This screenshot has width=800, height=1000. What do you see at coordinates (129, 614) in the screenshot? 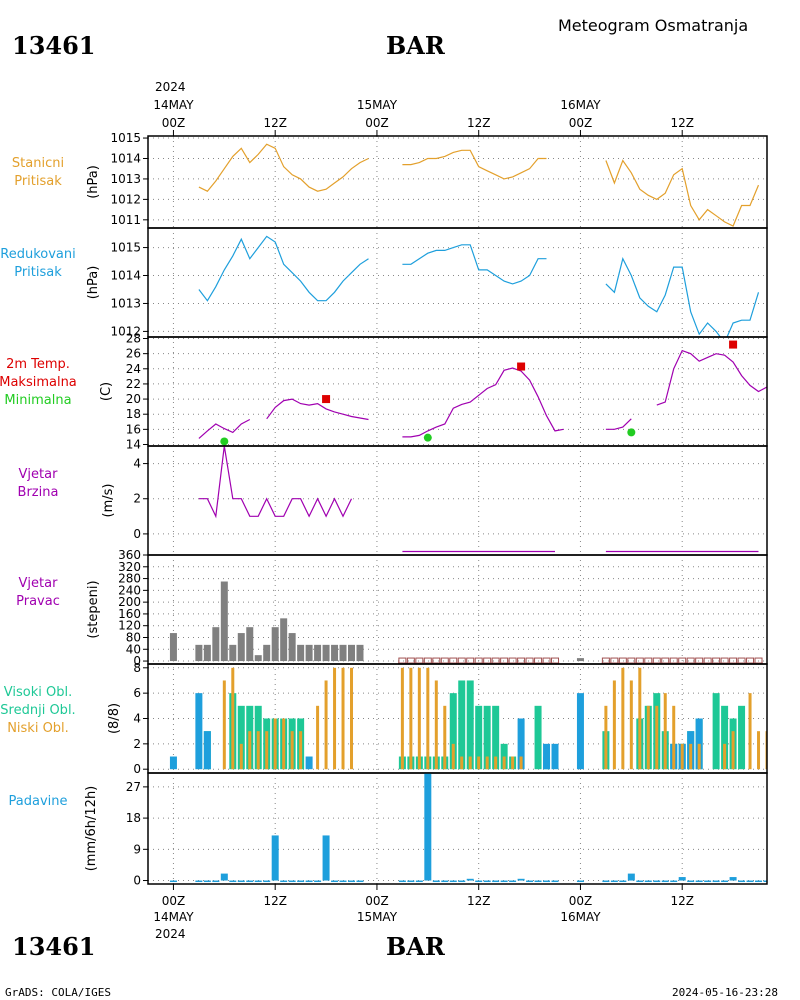
I see `ytick-label: 160` at bounding box center [129, 614].